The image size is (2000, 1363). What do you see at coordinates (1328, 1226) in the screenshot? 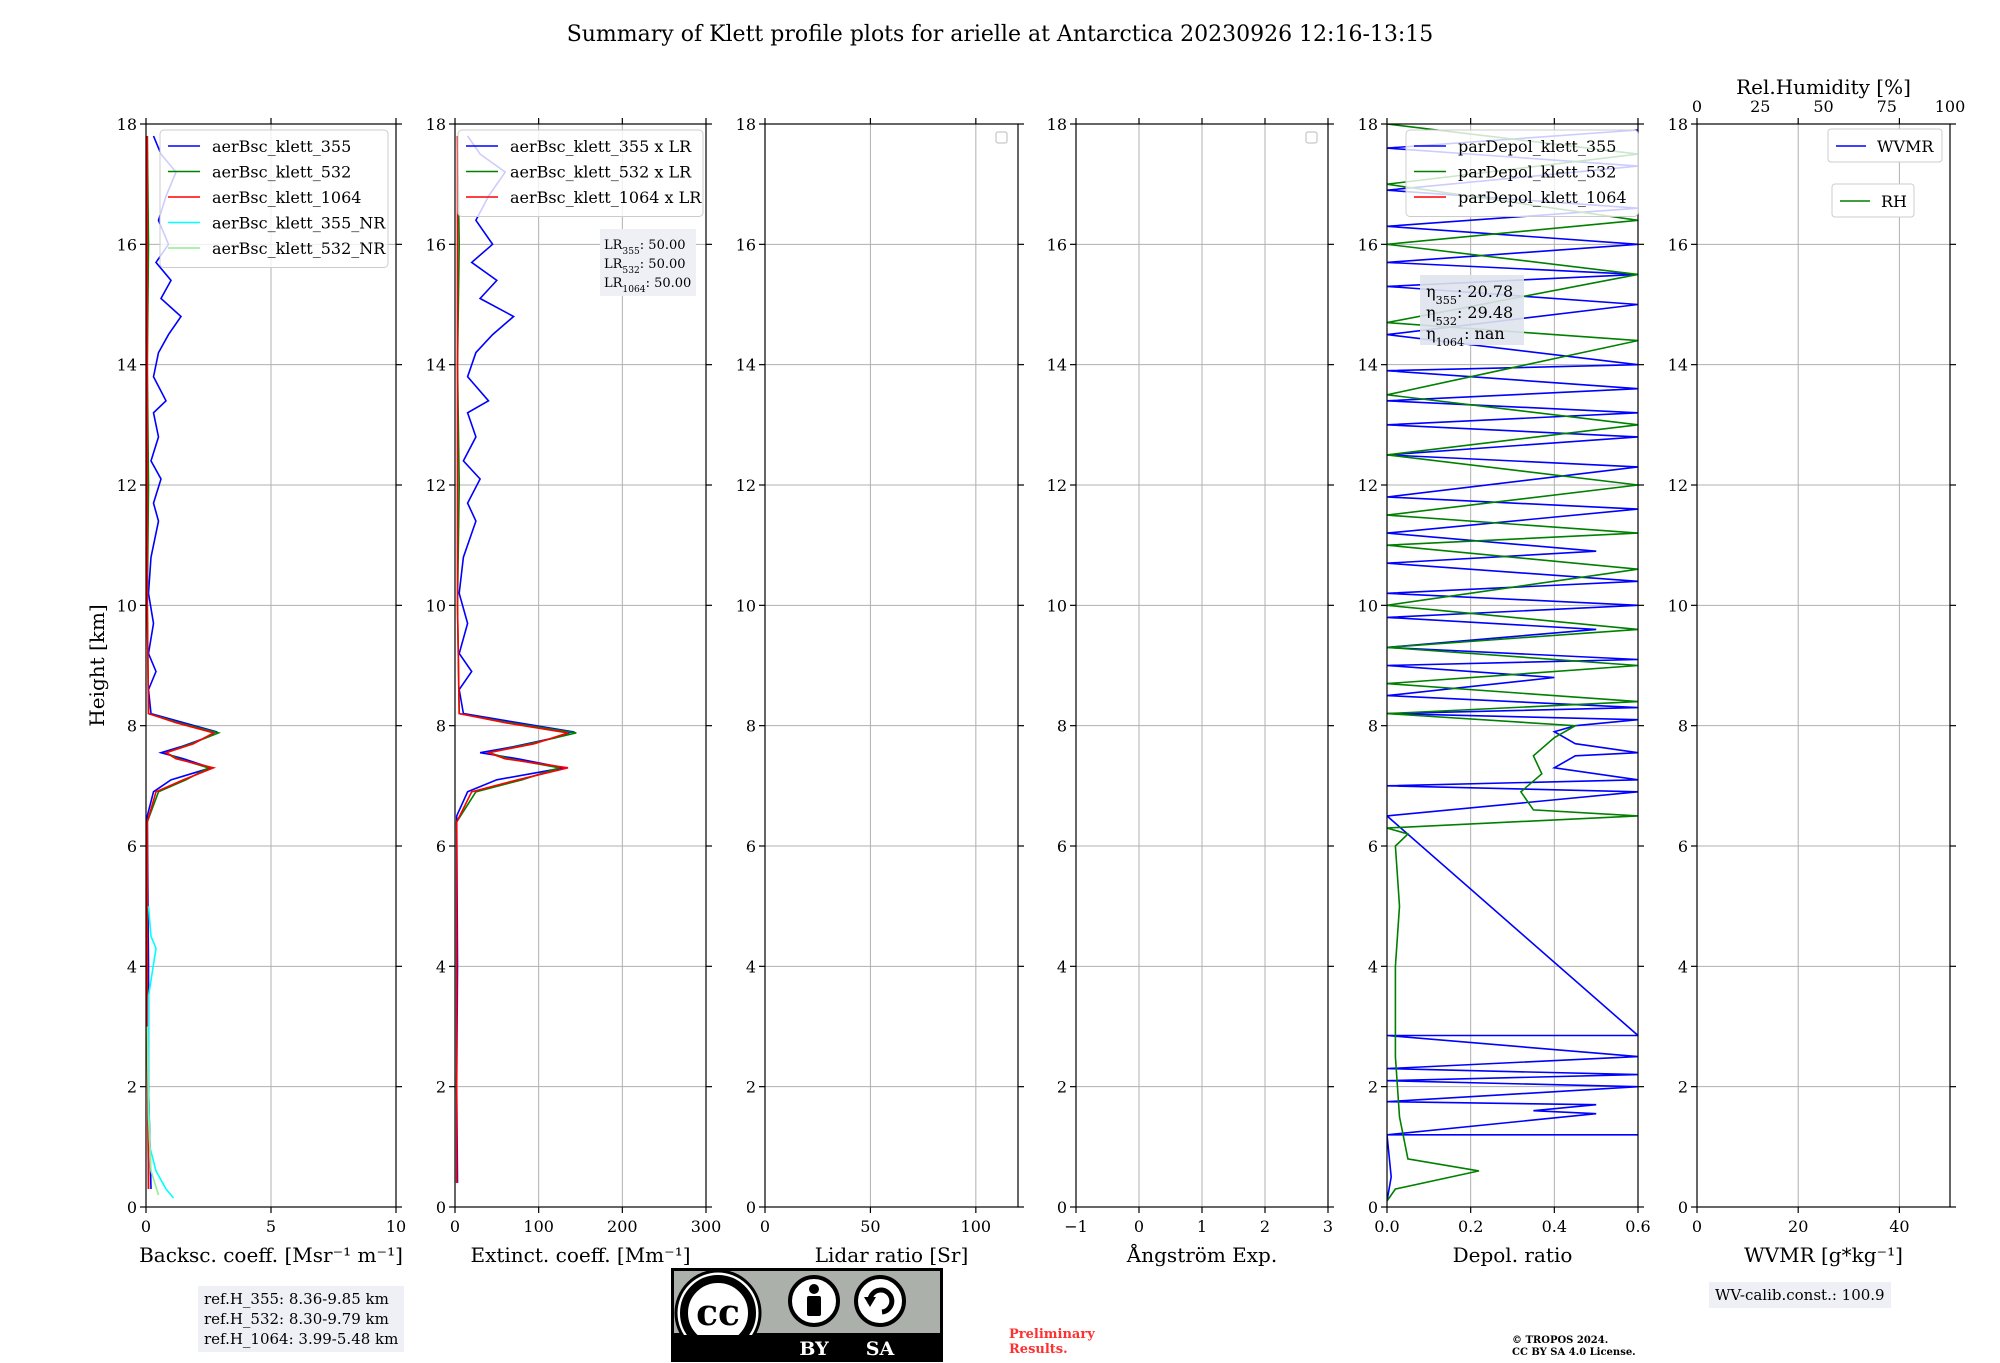
I see `xtick-label: 3` at bounding box center [1328, 1226].